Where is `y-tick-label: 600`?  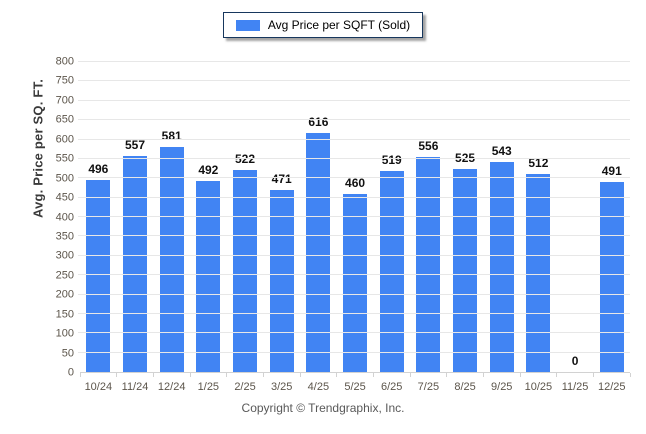 y-tick-label: 600 is located at coordinates (64, 139).